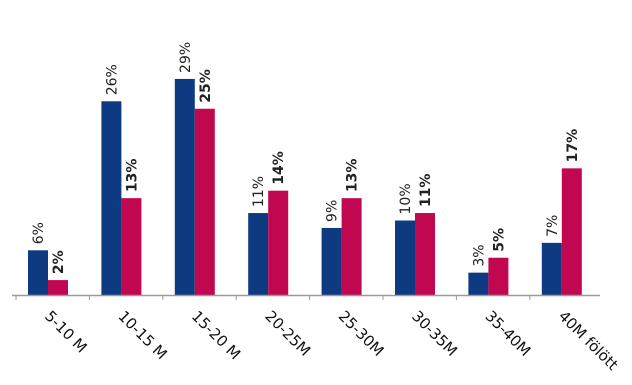  Describe the element at coordinates (508, 333) in the screenshot. I see `category-label-7: 35-40M` at that location.